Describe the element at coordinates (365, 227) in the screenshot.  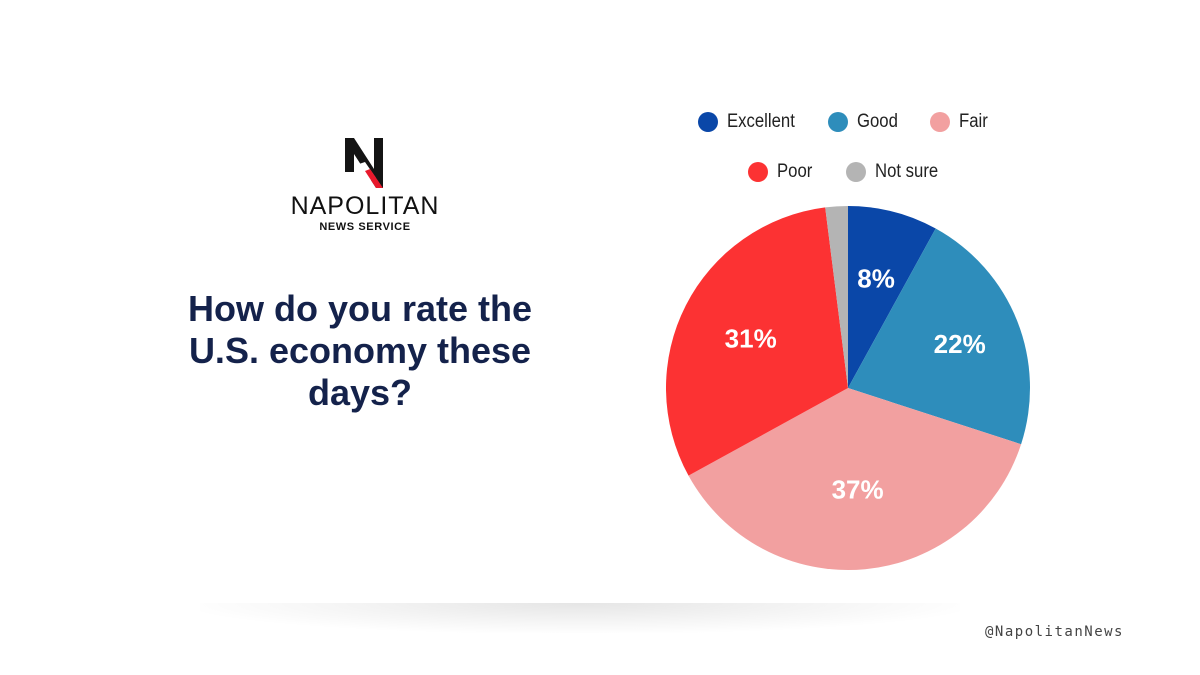
I see `brand-subtitle: NEWS SERVICE` at that location.